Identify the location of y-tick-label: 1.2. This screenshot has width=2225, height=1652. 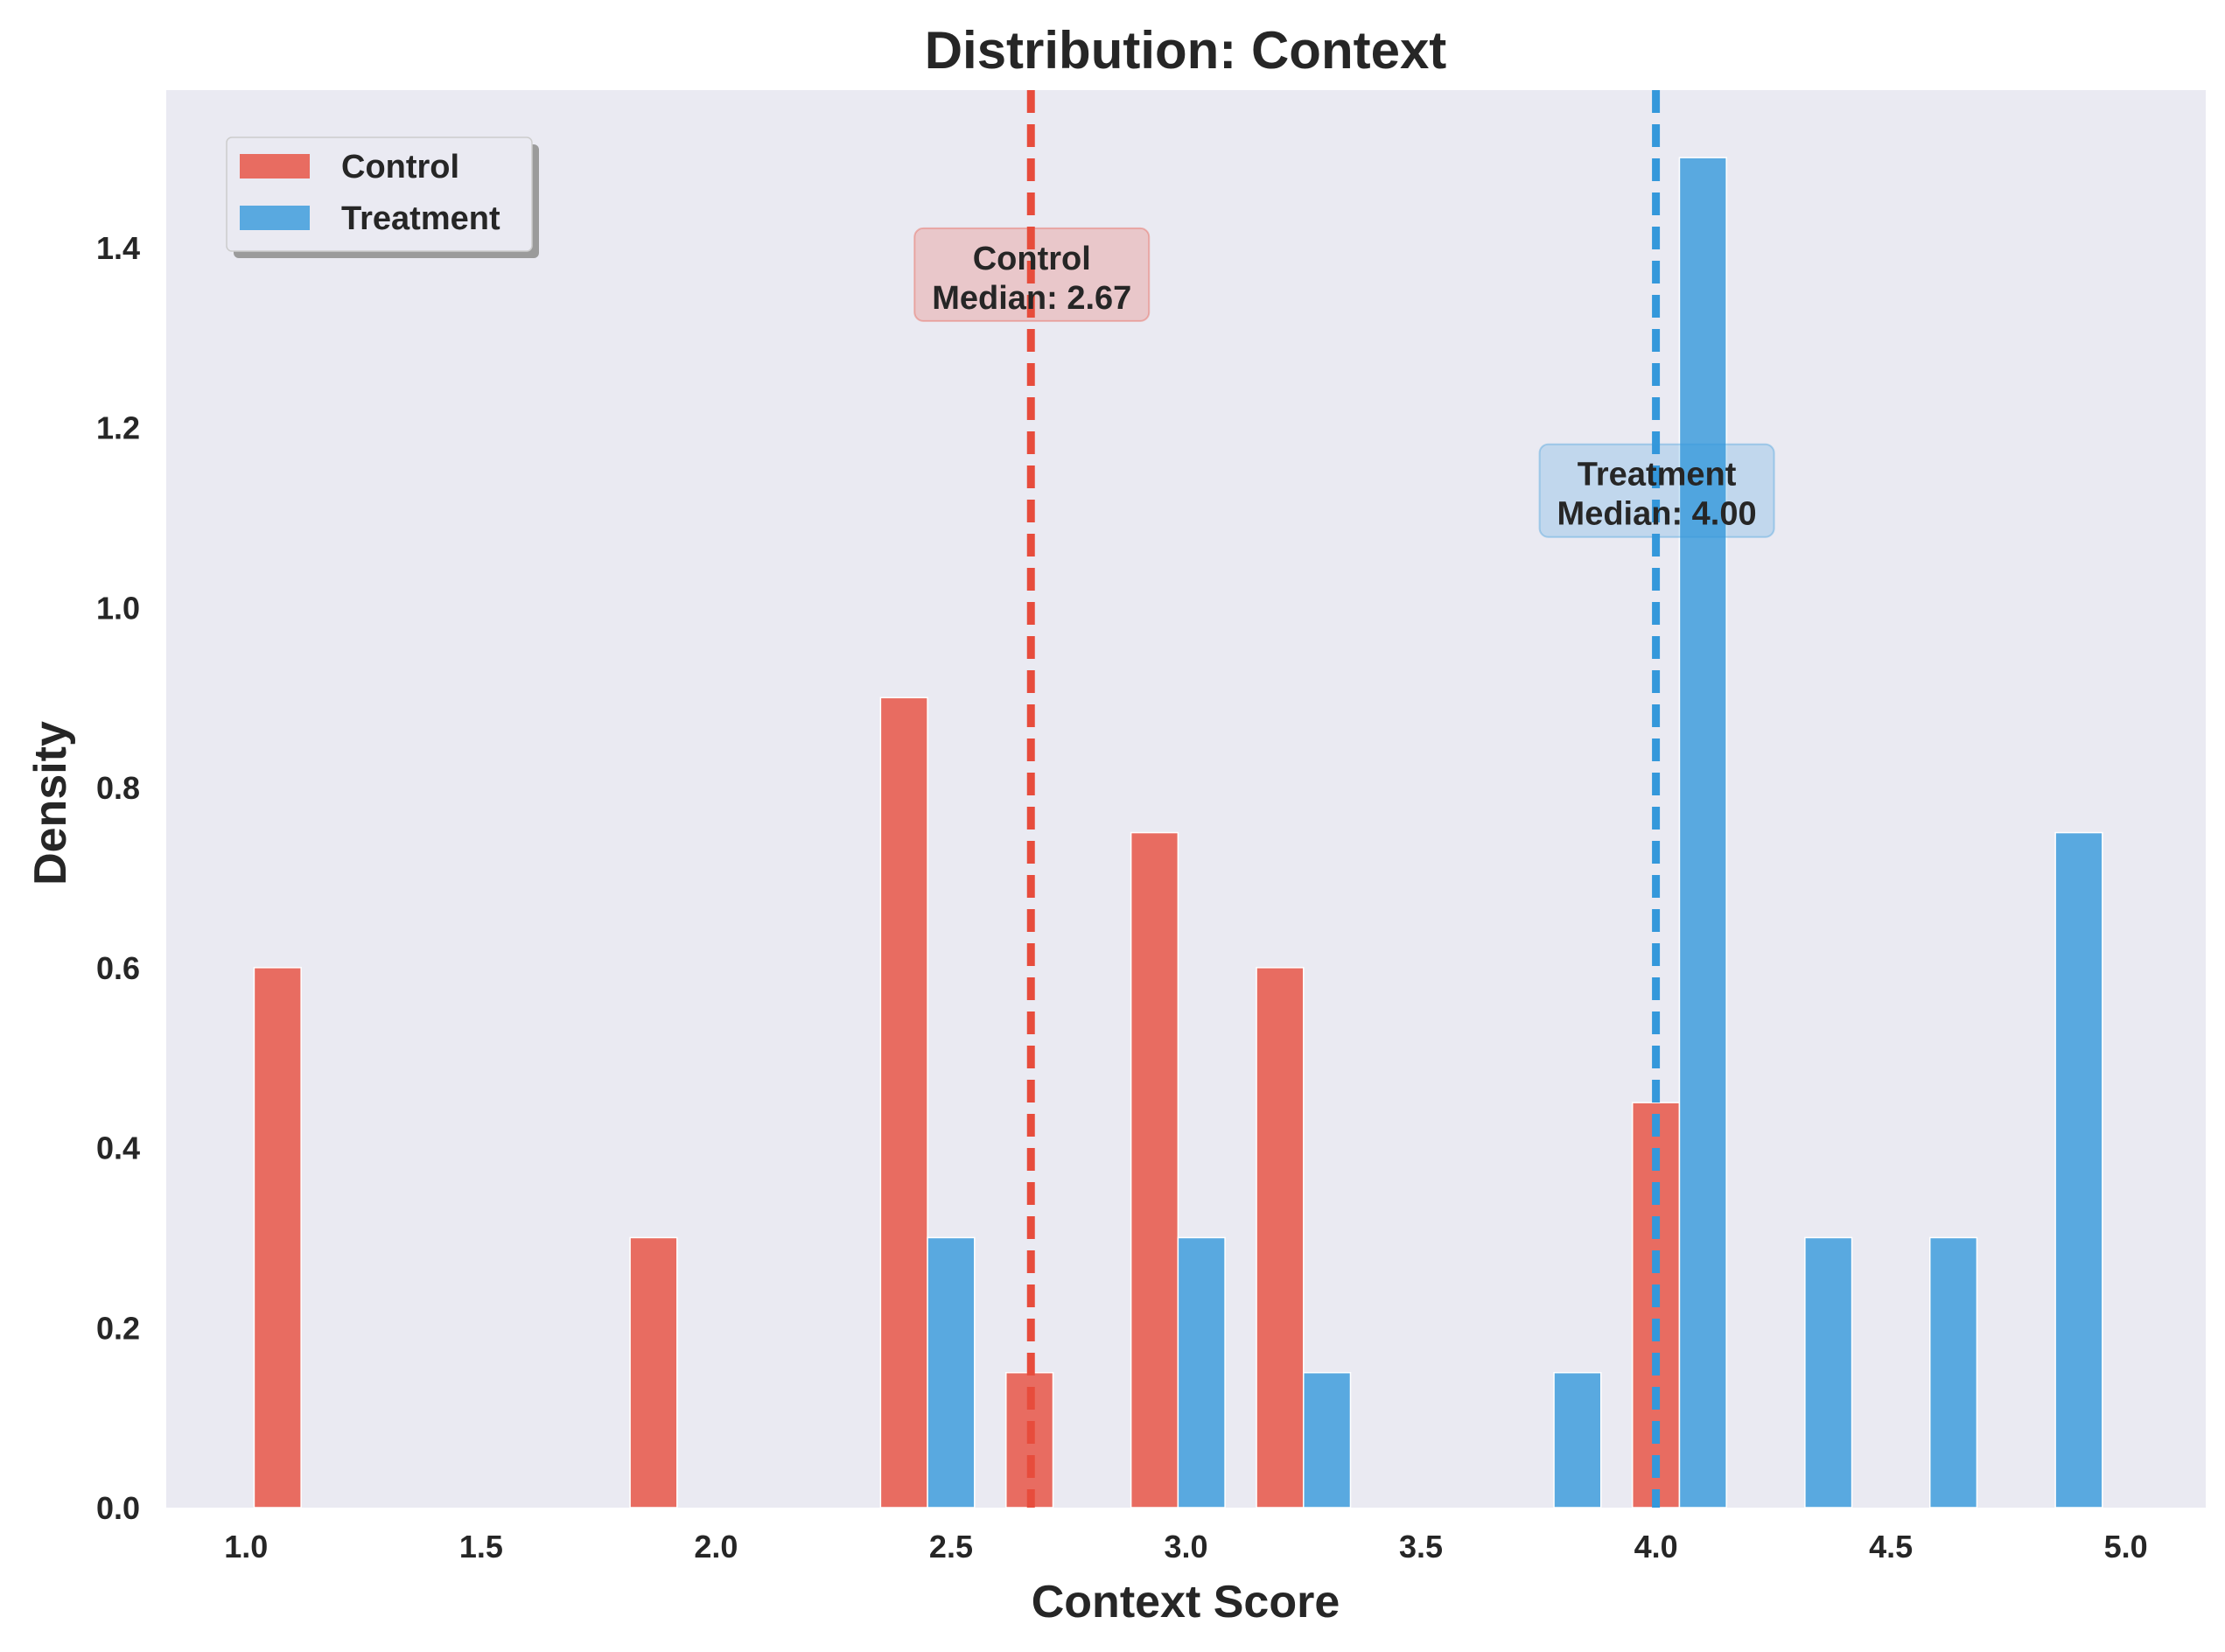
(118, 428).